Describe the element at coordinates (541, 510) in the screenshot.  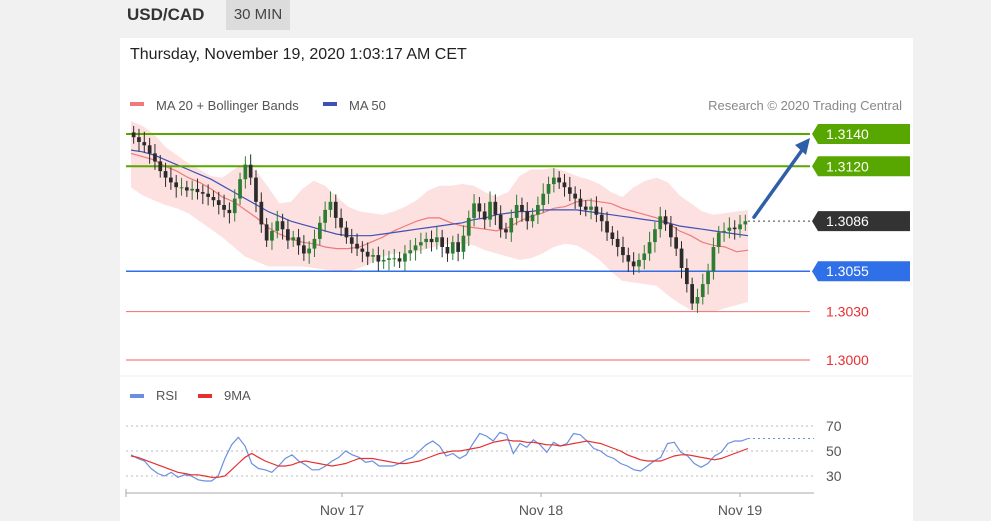
I see `x-tick-label: Nov 18` at that location.